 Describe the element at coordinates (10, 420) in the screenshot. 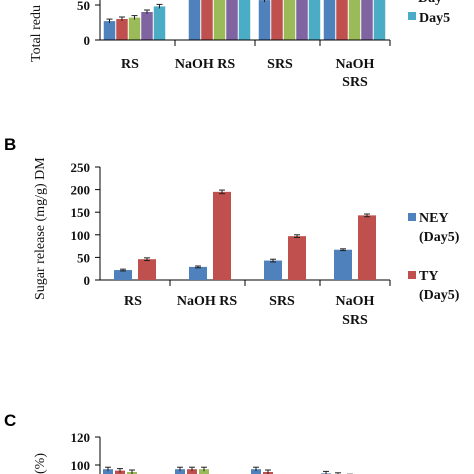

I see `panel-label: C` at that location.